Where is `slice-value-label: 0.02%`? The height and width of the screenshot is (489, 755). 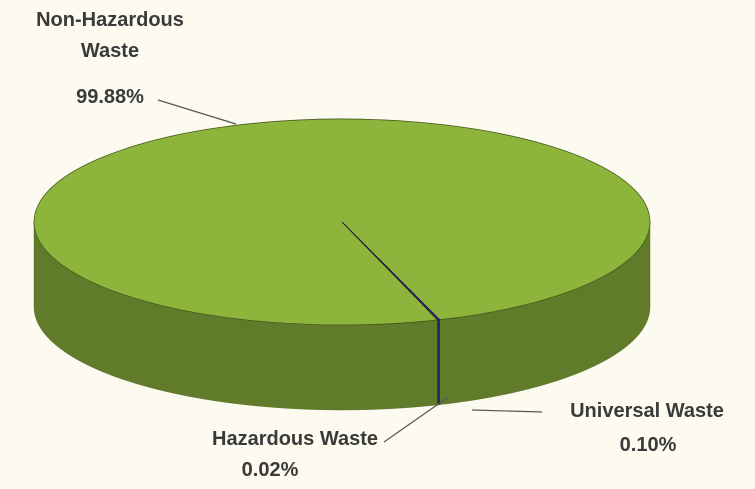
slice-value-label: 0.02% is located at coordinates (270, 470).